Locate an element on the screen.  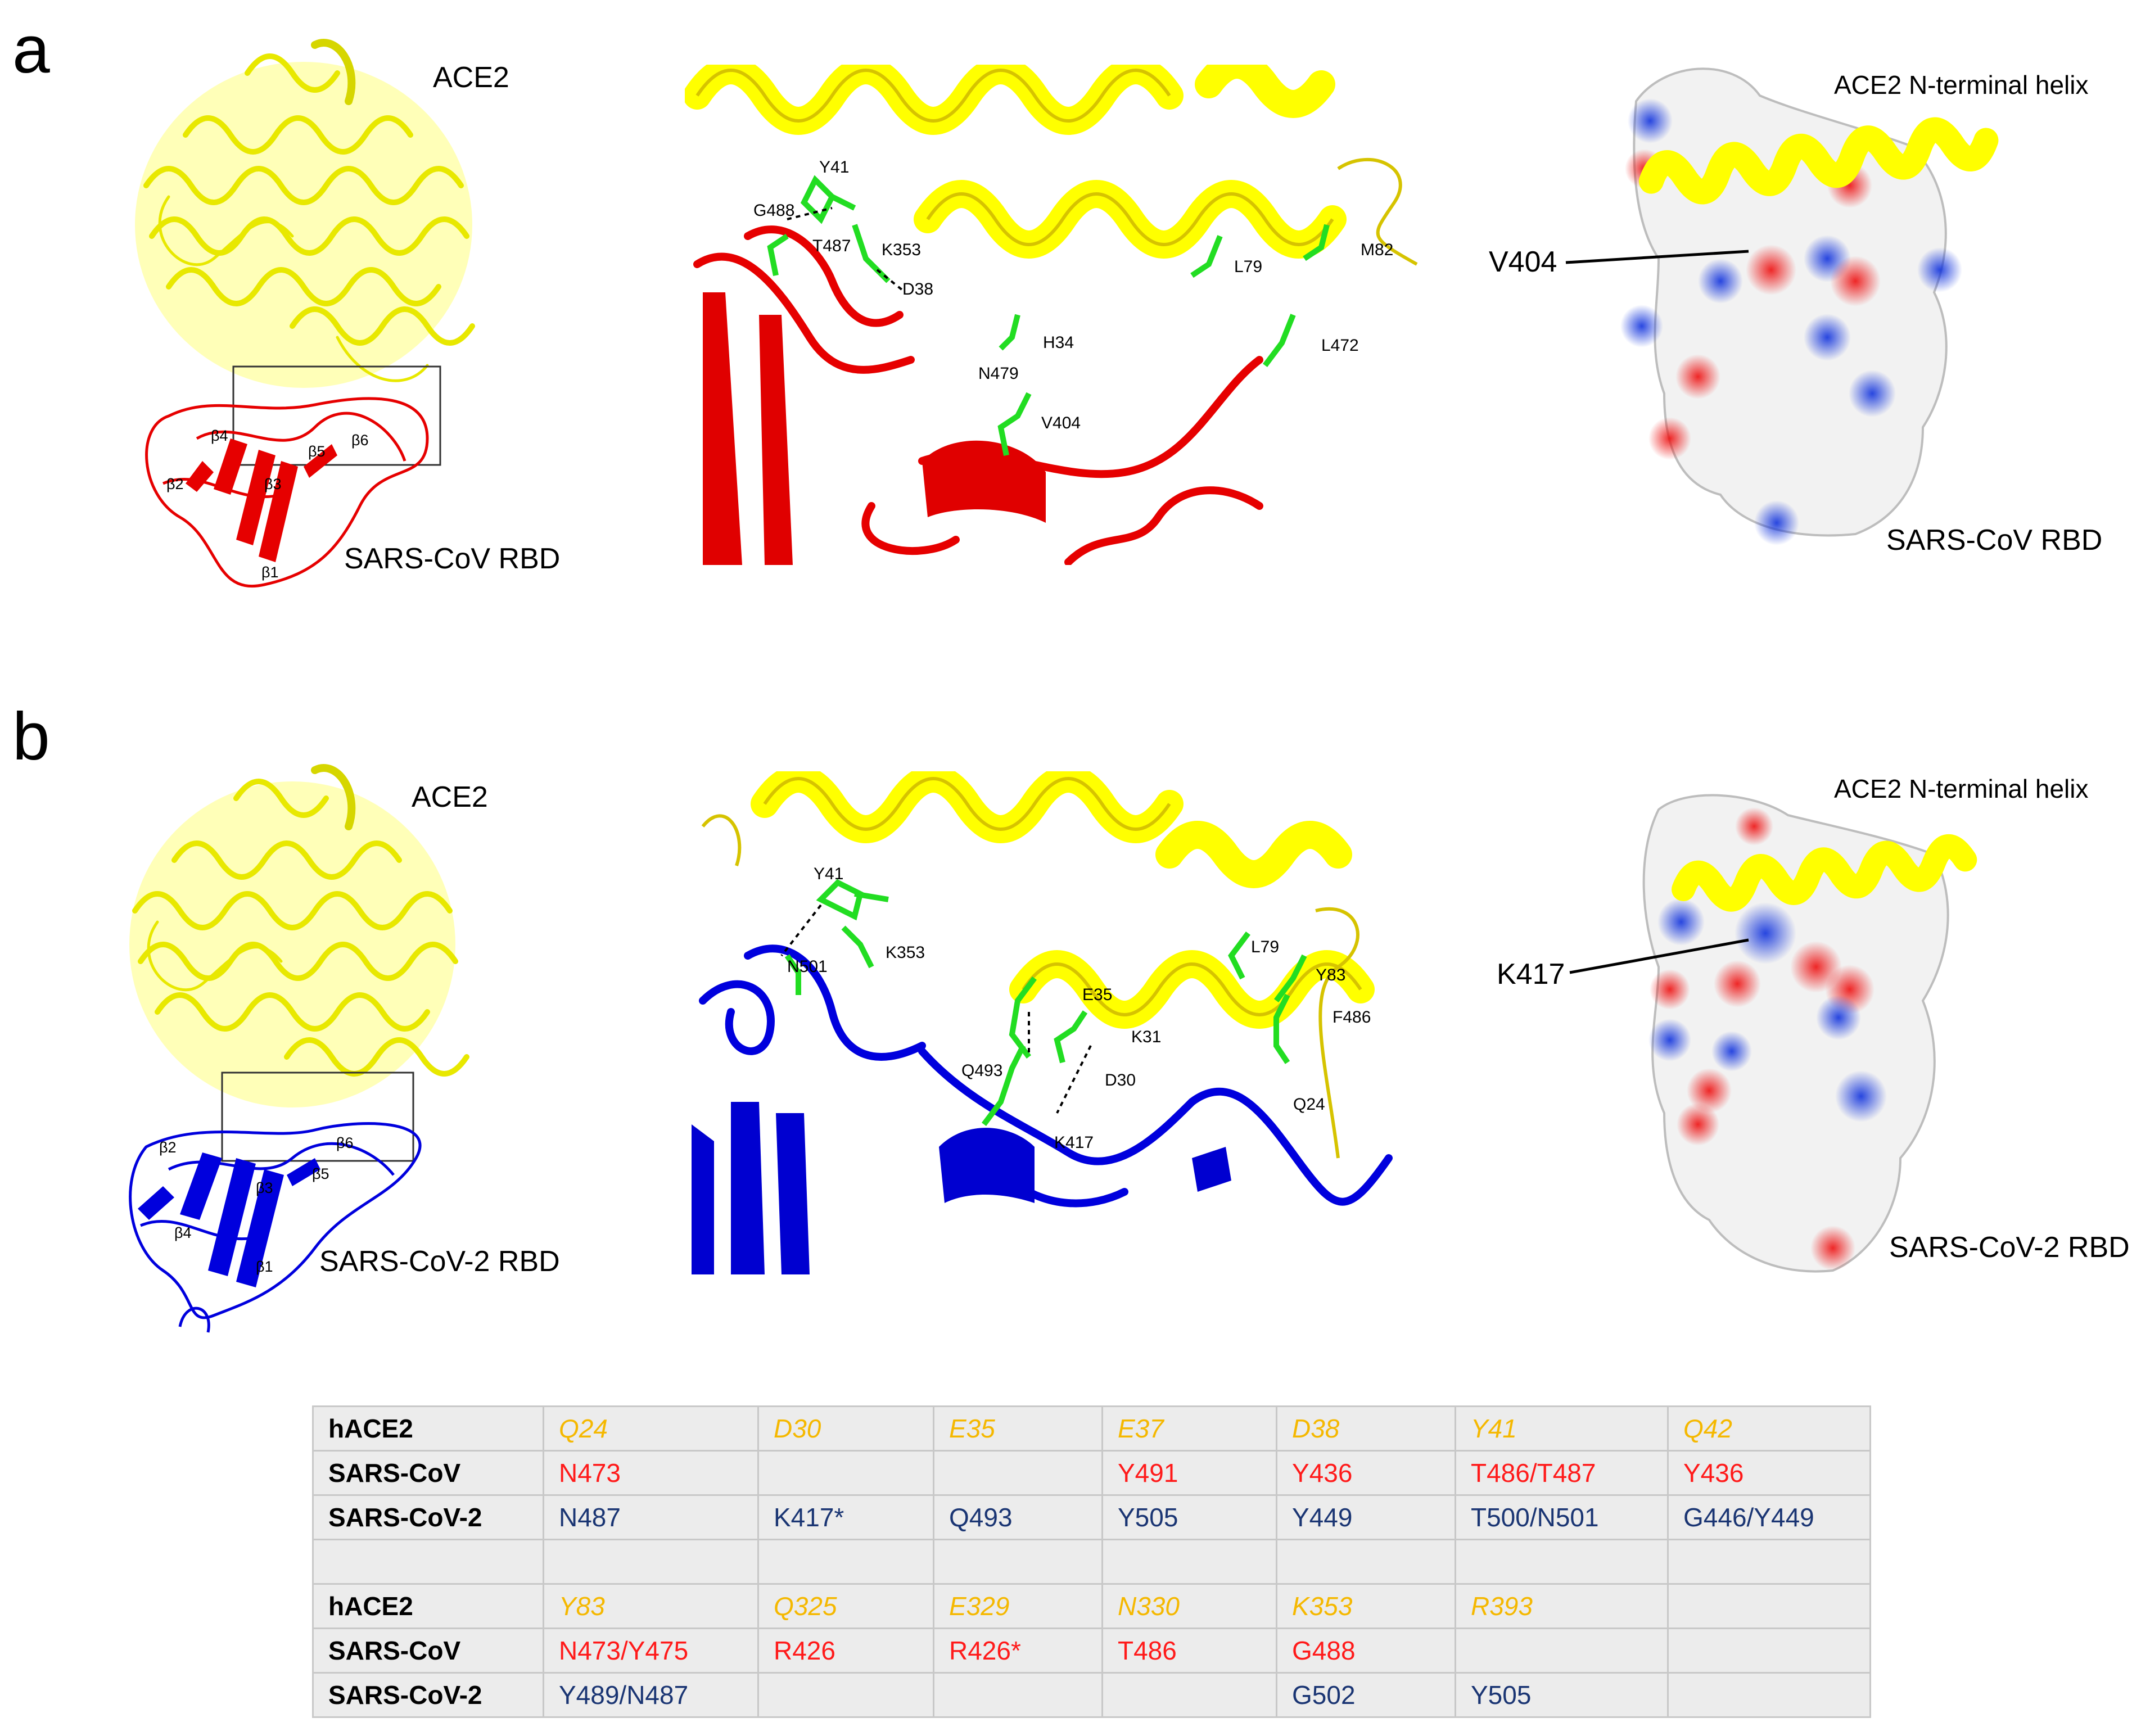
strand-beta5-b: β5 is located at coordinates (320, 1173).